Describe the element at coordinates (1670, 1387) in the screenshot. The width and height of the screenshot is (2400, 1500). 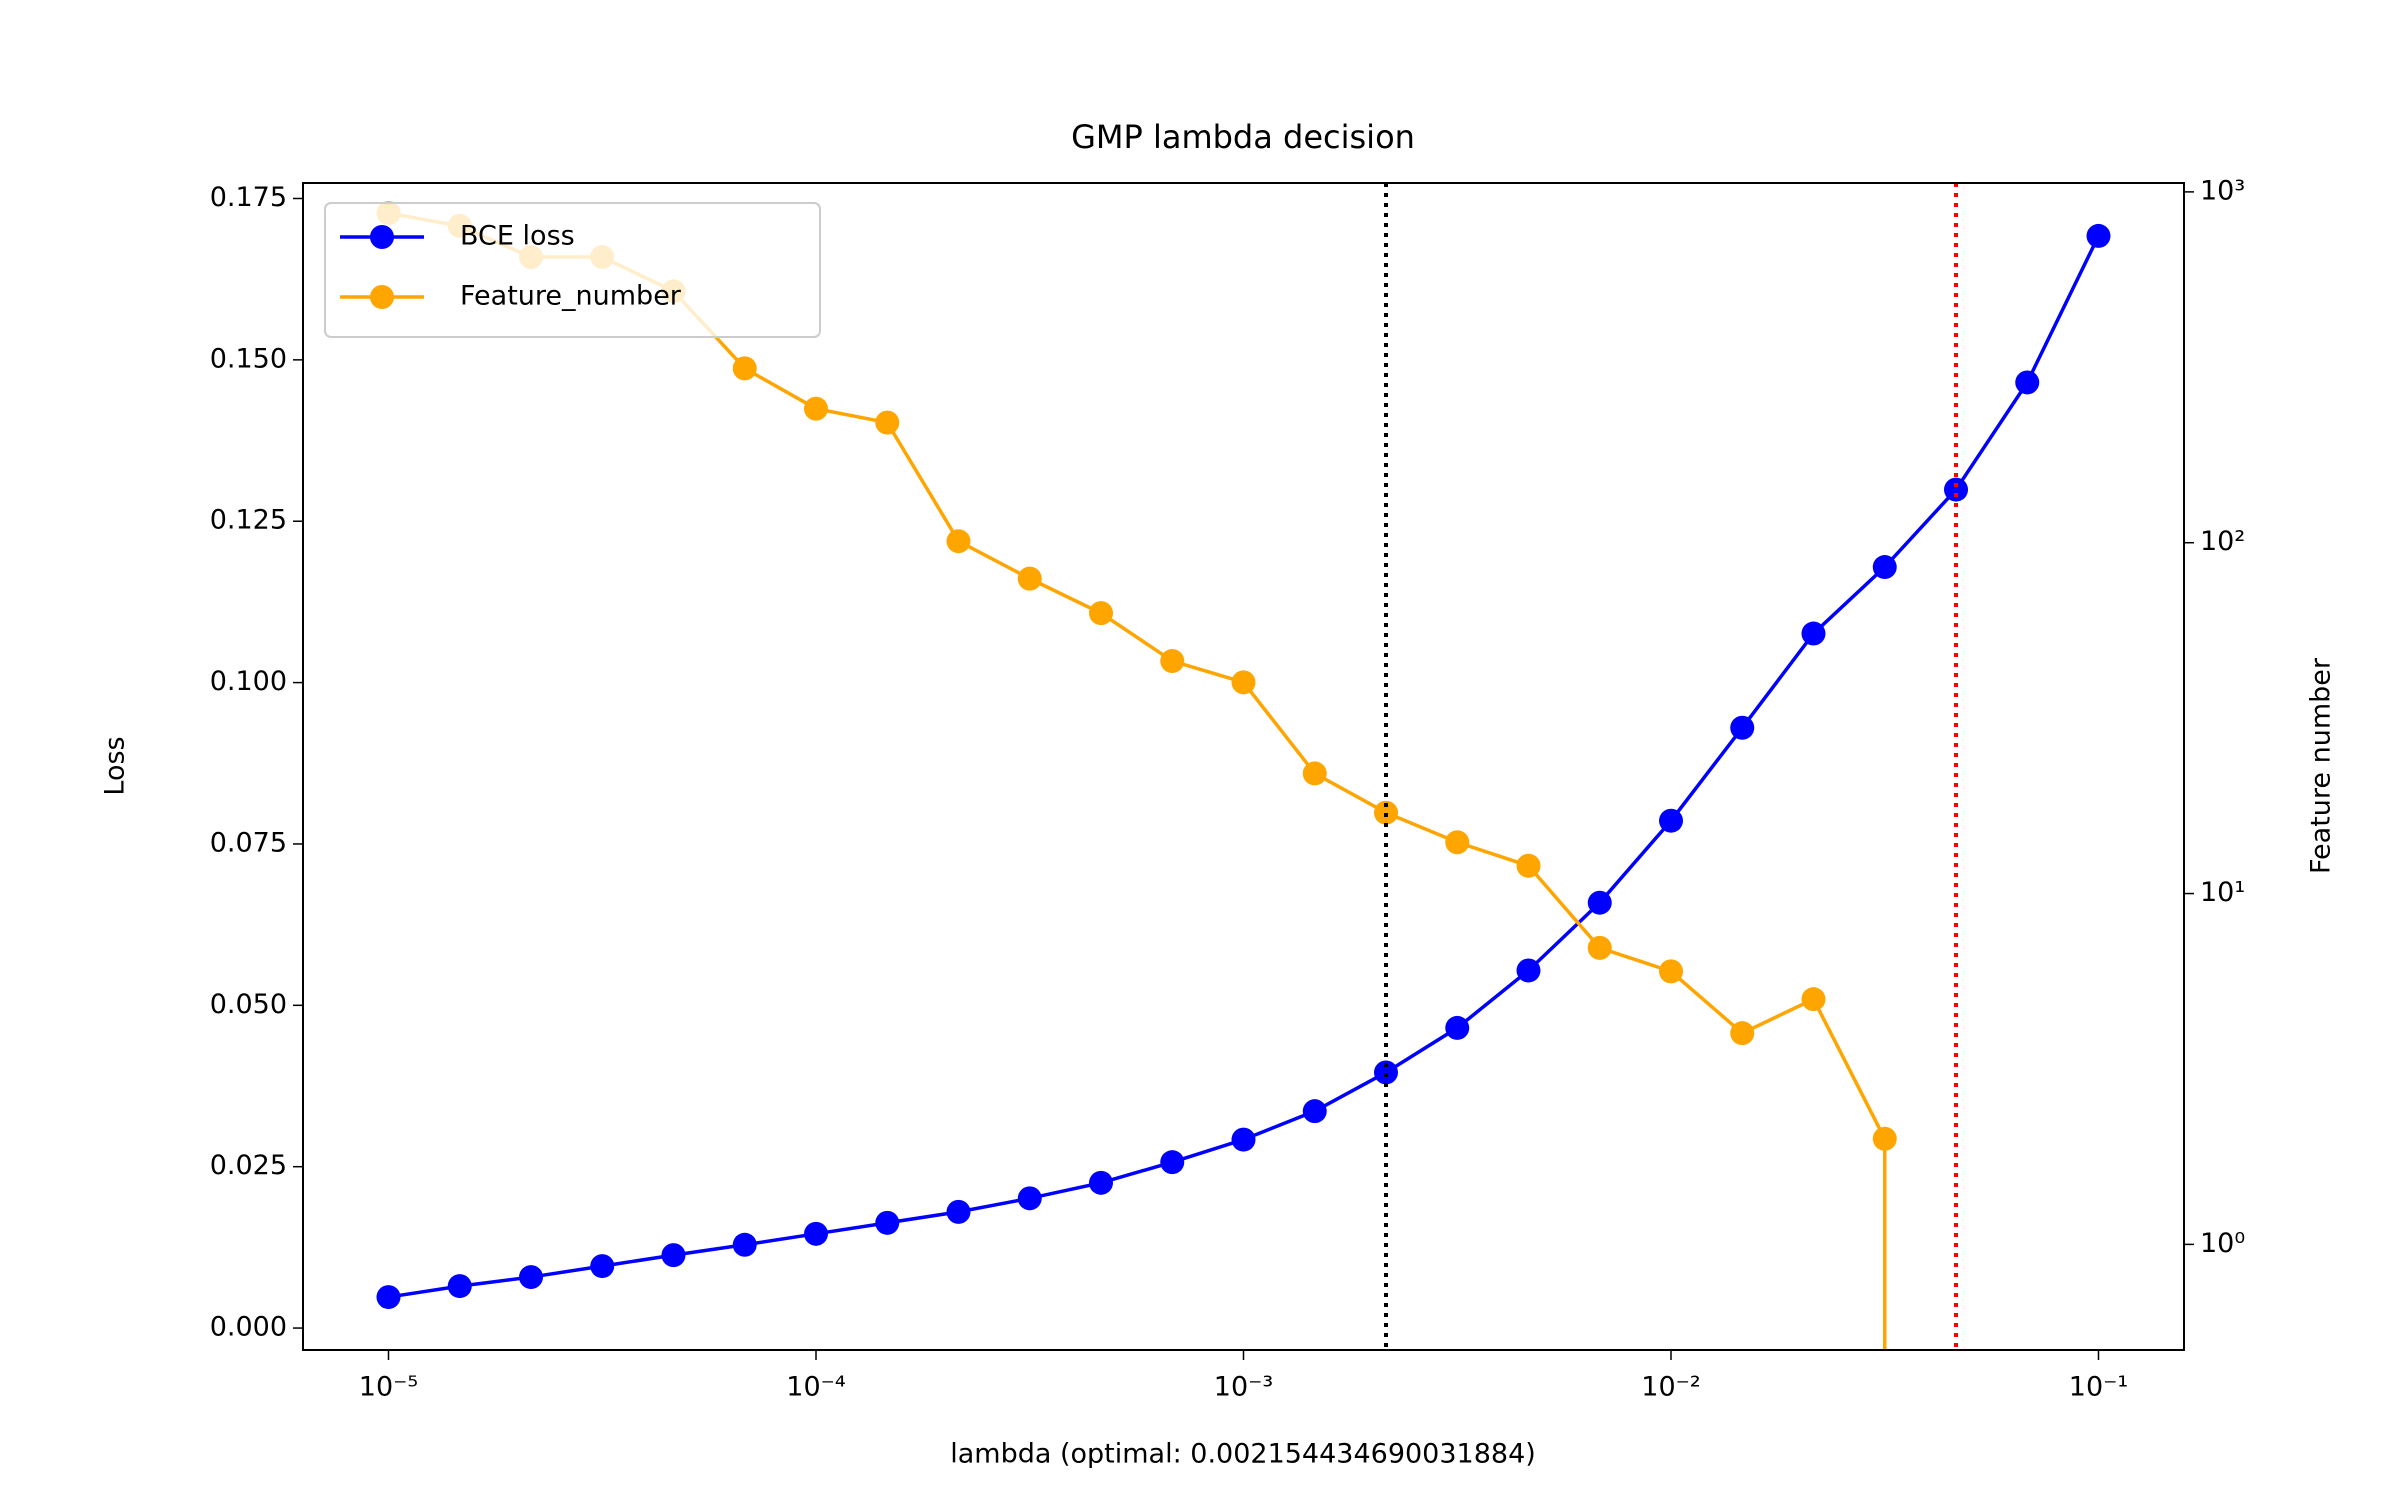
I see `x-tick-label: 10⁻²` at that location.